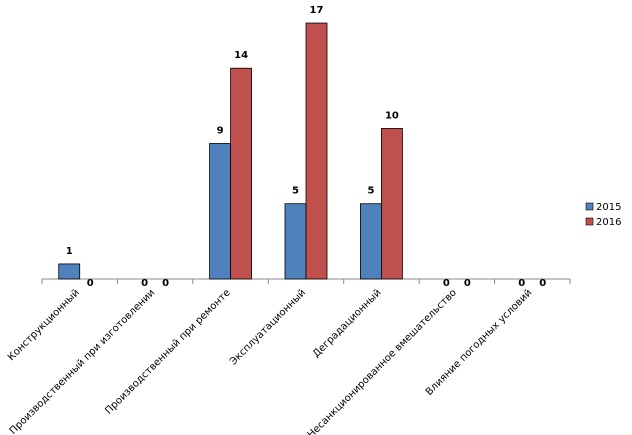 This screenshot has width=632, height=435. Describe the element at coordinates (608, 207) in the screenshot. I see `legend-label: 2015` at that location.